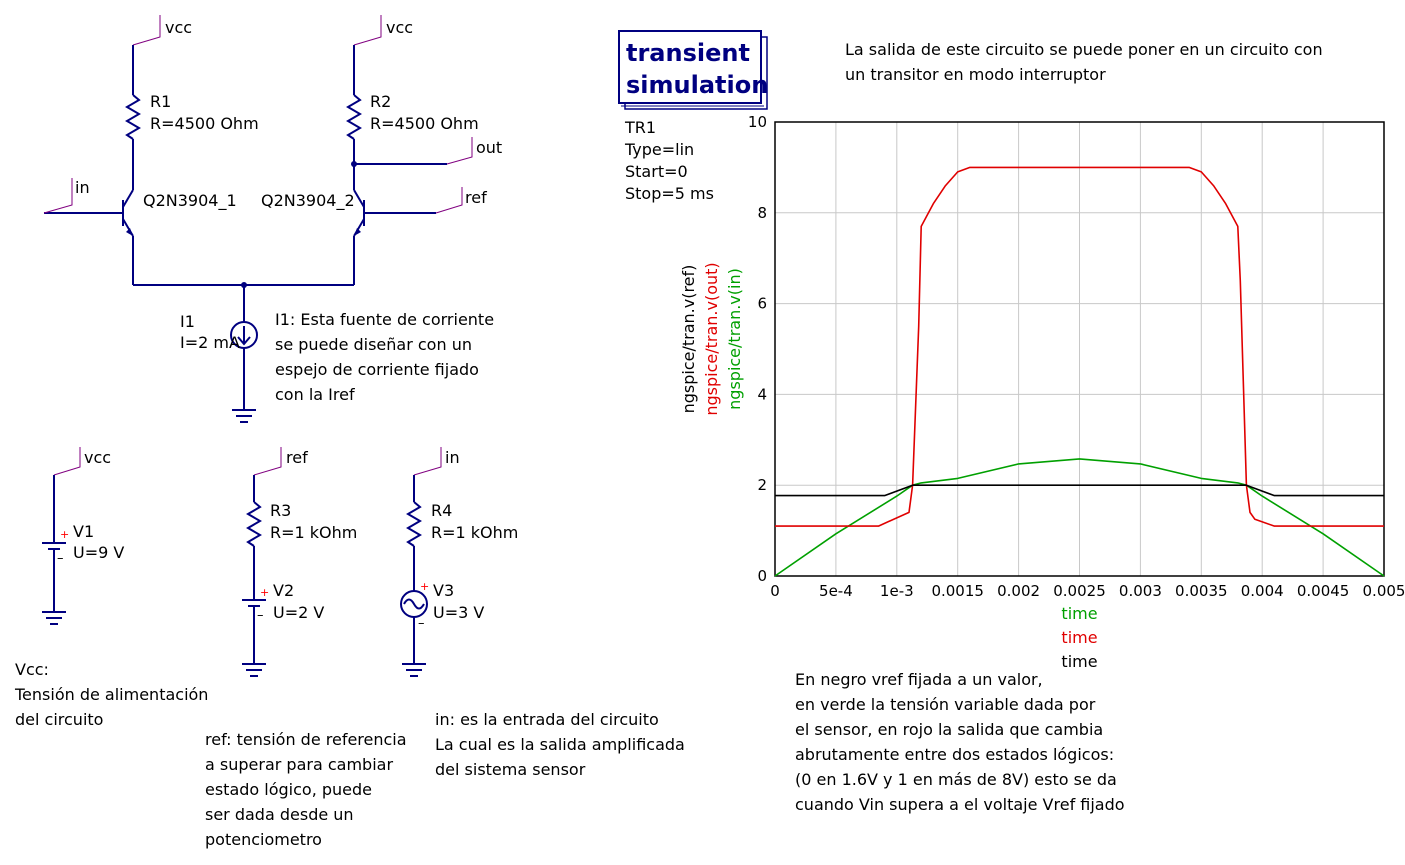 The width and height of the screenshot is (1405, 865). Describe the element at coordinates (1079, 490) in the screenshot. I see `series-line-ref` at that location.